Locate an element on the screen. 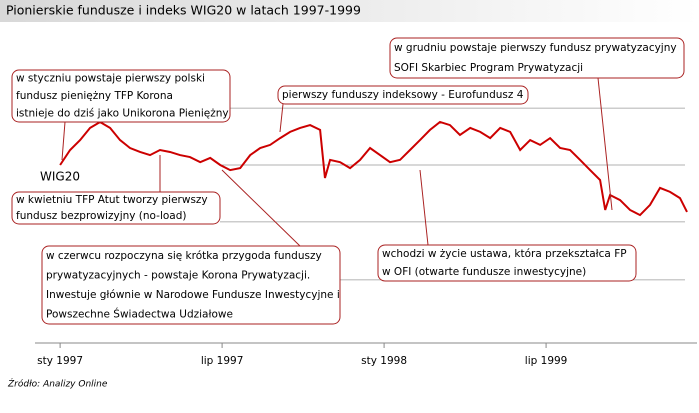 The image size is (699, 413). annotation-text: Powszechne Świadectwa Udziałowe is located at coordinates (139, 313).